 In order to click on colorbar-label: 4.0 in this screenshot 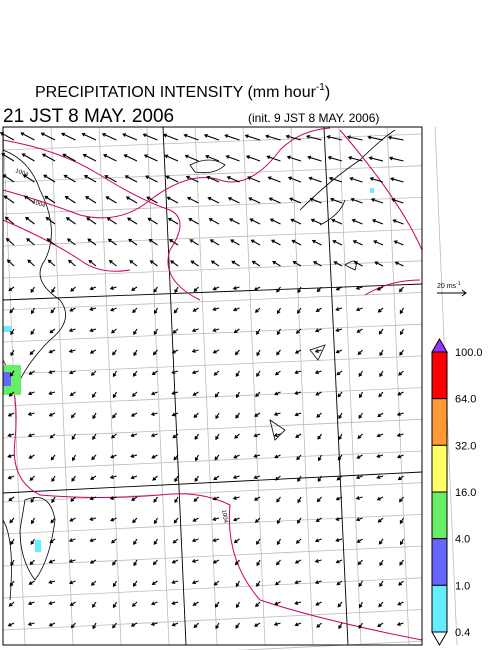, I will do `click(462, 540)`.